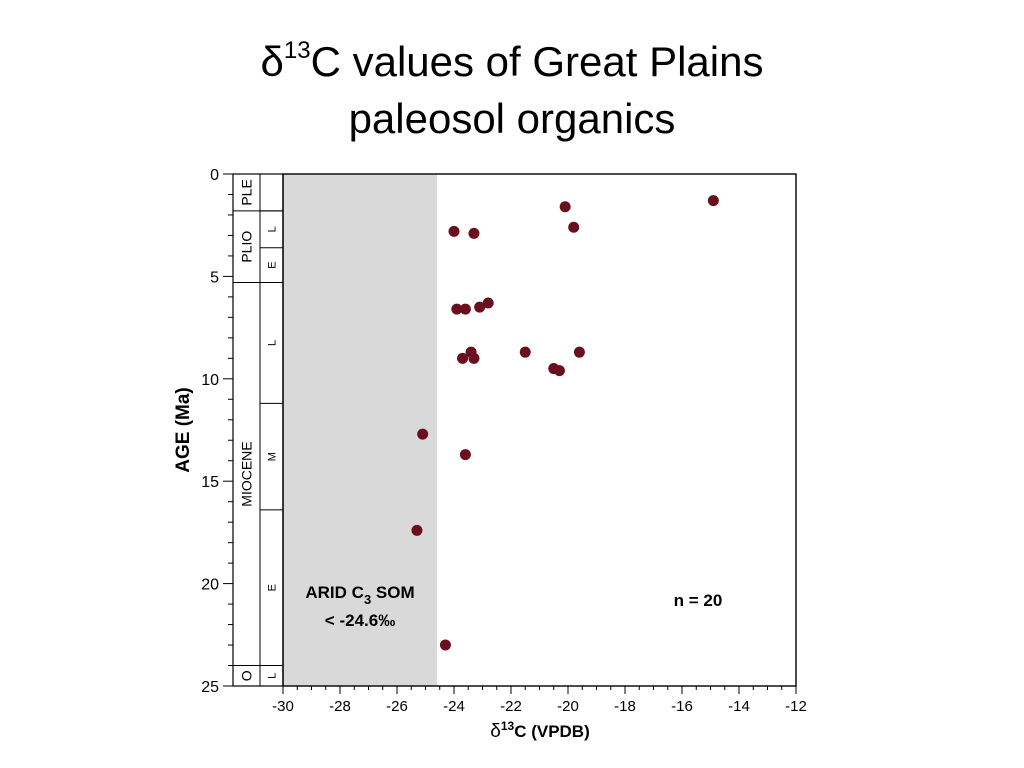 The width and height of the screenshot is (1024, 768). What do you see at coordinates (247, 247) in the screenshot?
I see `epoch-label: PLIO` at bounding box center [247, 247].